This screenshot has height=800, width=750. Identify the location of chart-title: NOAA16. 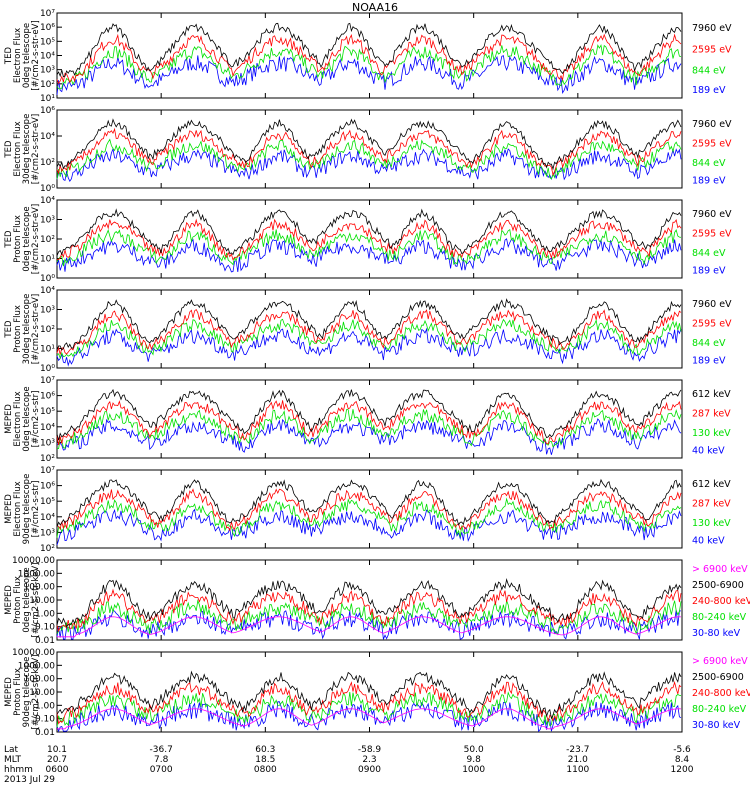
(375, 7).